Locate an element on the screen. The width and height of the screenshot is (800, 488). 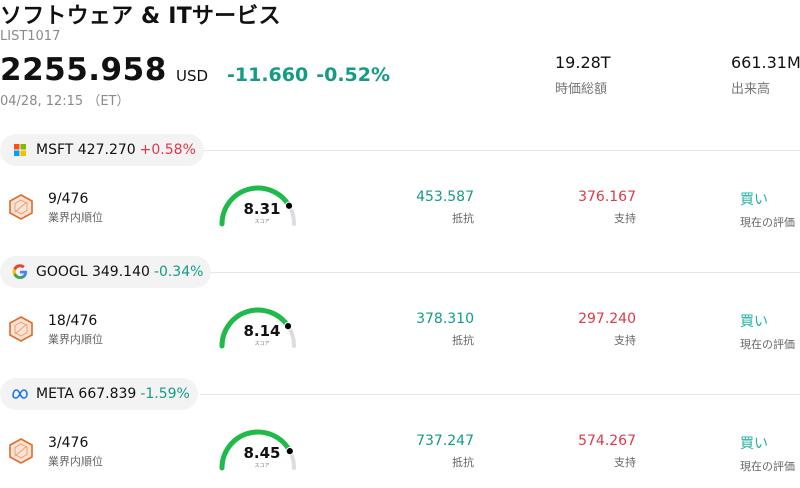
market-cap-label: 時価総額 is located at coordinates (581, 89).